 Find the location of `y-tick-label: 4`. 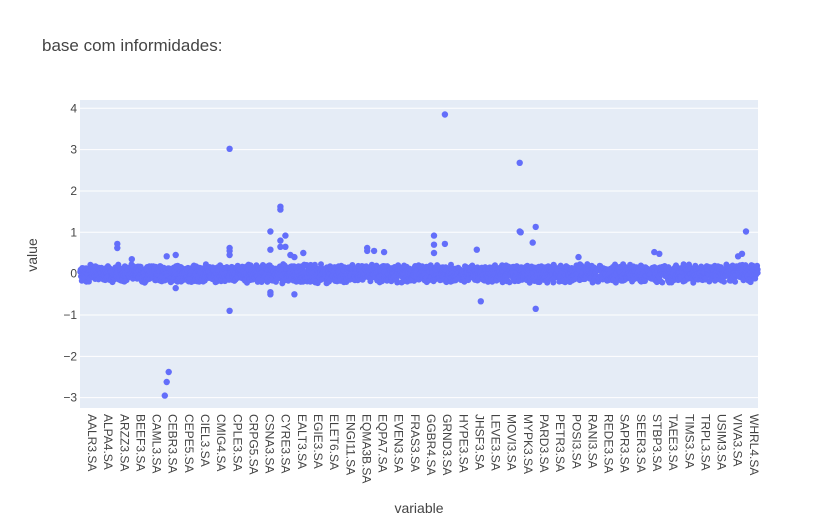

y-tick-label: 4 is located at coordinates (73, 108).